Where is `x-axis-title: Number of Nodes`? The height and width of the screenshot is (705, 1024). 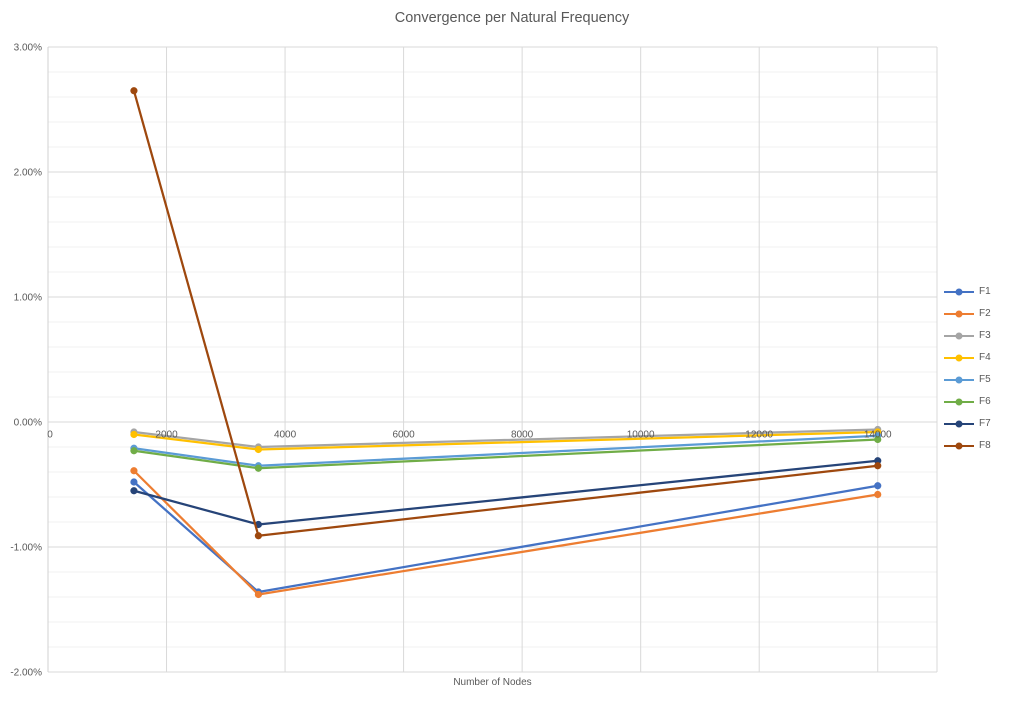
x-axis-title: Number of Nodes is located at coordinates (492, 682).